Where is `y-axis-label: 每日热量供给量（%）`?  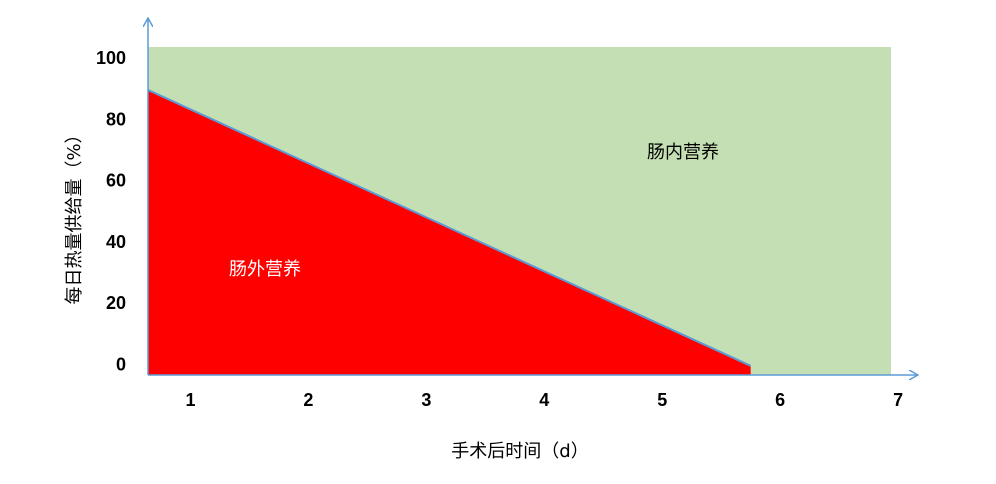 y-axis-label: 每日热量供给量（%） is located at coordinates (74, 214).